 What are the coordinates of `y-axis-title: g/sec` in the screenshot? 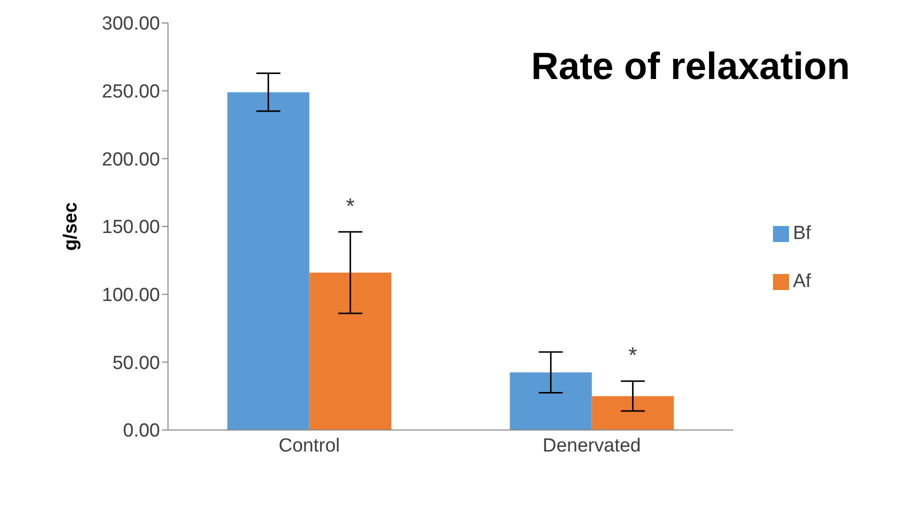 It's located at (71, 226).